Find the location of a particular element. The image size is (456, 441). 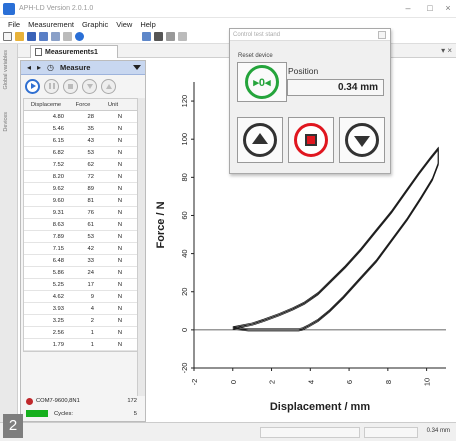

table-row: 7.89 53 N is located at coordinates (81, 237).